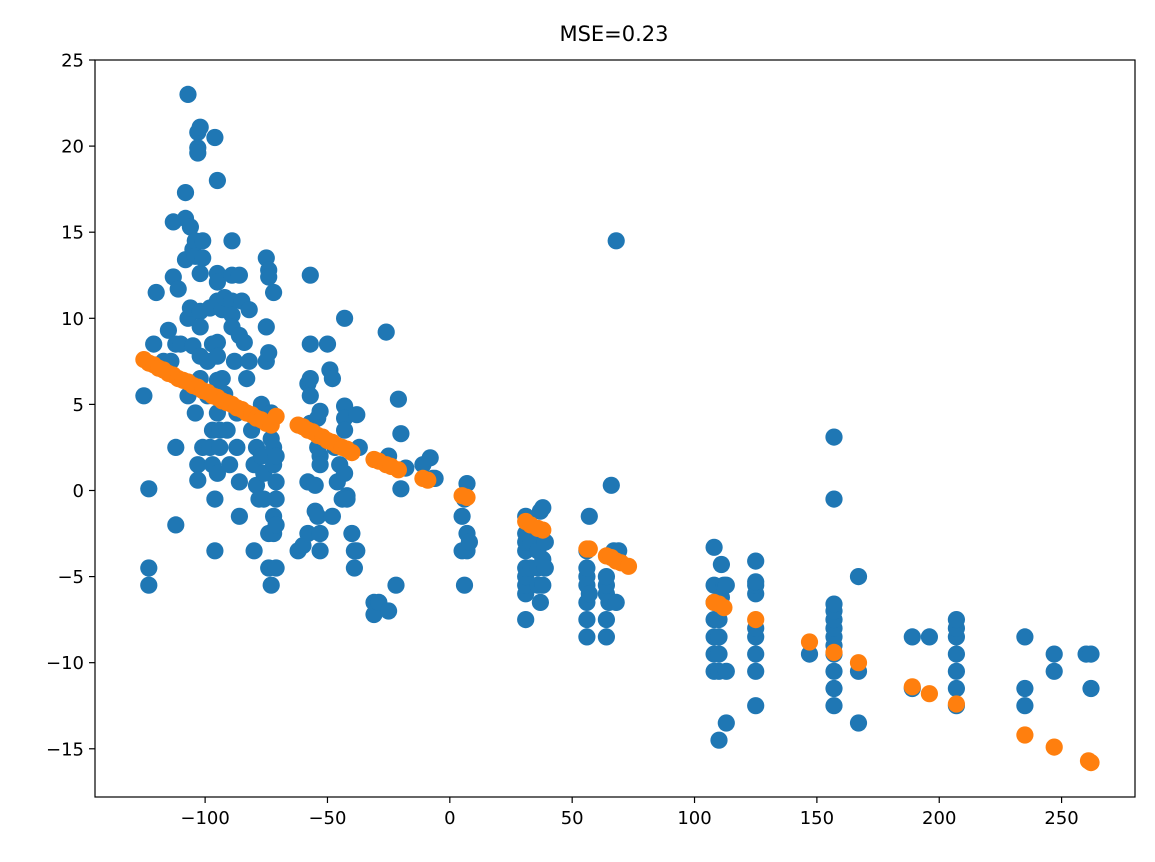 This screenshot has width=1155, height=862. I want to click on x-tick-label: 100, so click(694, 818).